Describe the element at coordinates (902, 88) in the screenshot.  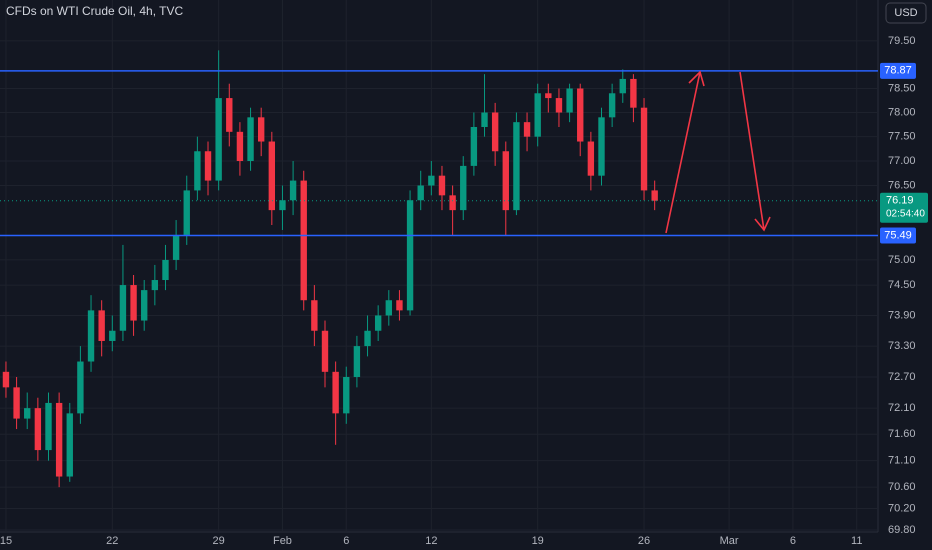
I see `y-tick-label: 78.50` at that location.